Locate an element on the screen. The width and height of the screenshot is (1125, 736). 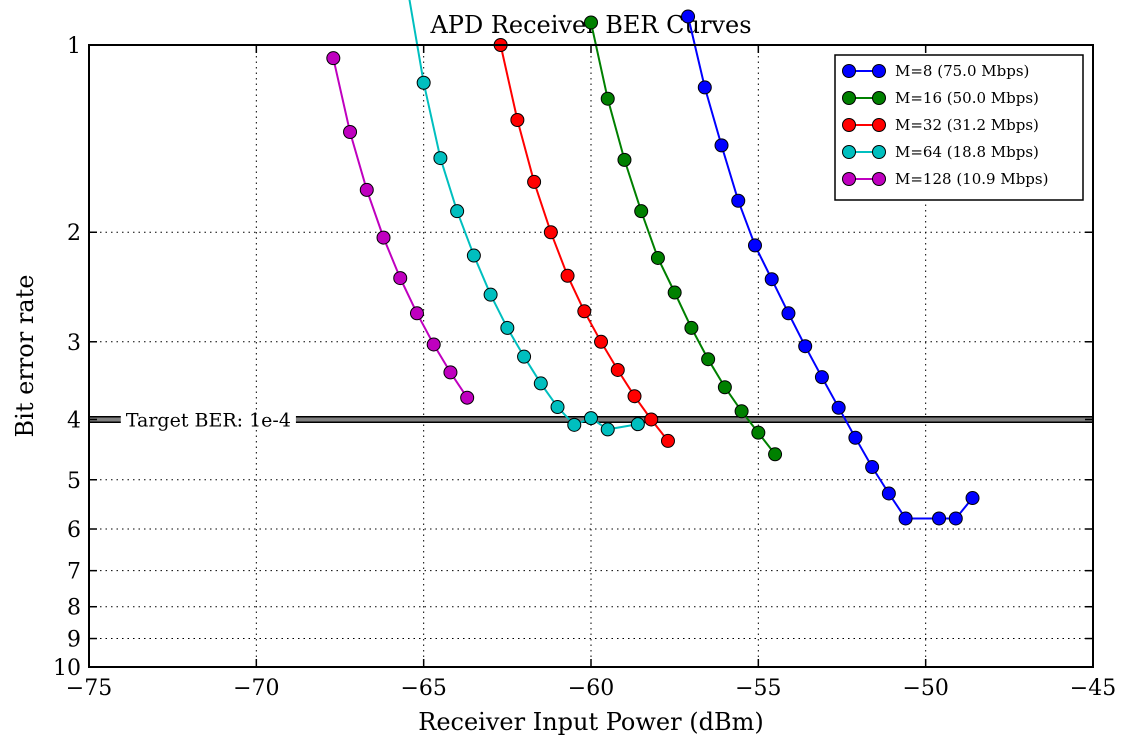
x-tick-label: −75 is located at coordinates (89, 688).